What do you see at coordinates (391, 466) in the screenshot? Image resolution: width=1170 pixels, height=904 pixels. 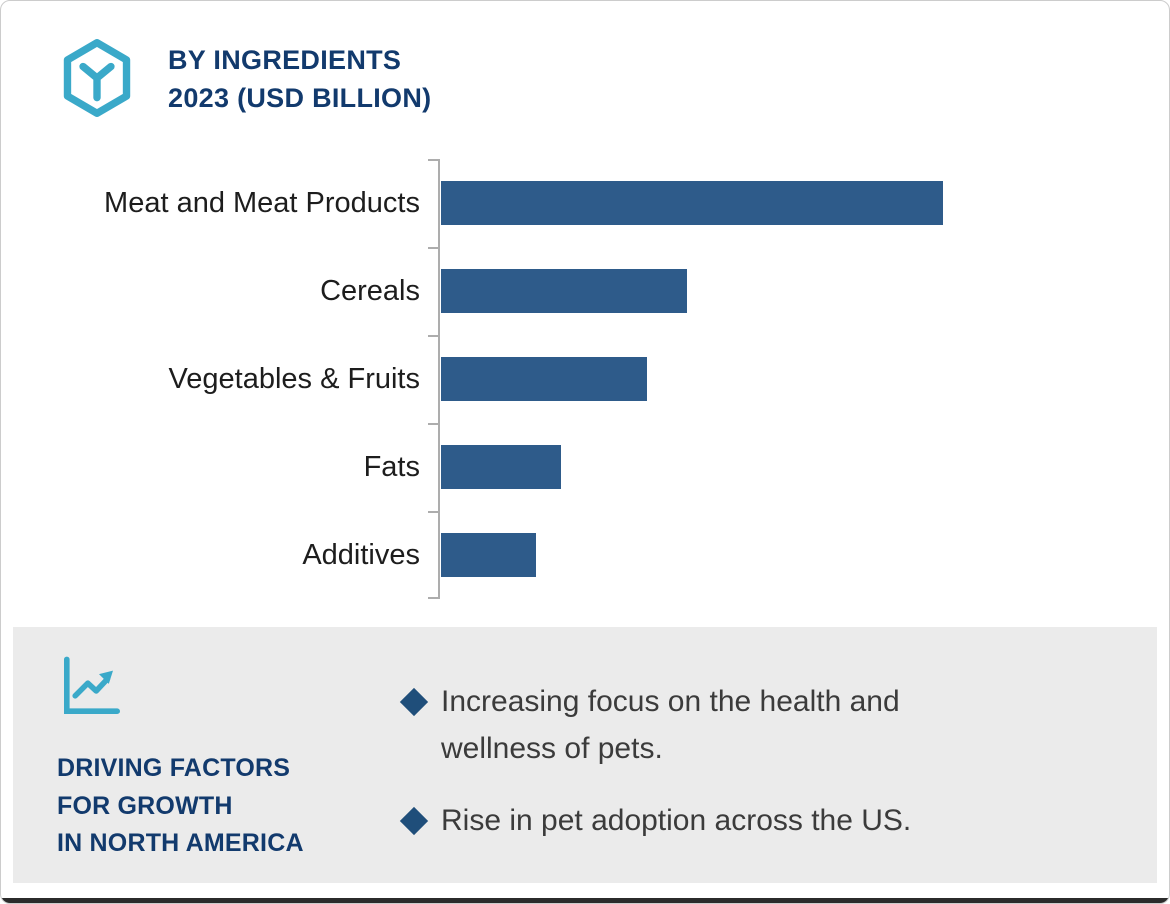 I see `bar-label: Fats` at bounding box center [391, 466].